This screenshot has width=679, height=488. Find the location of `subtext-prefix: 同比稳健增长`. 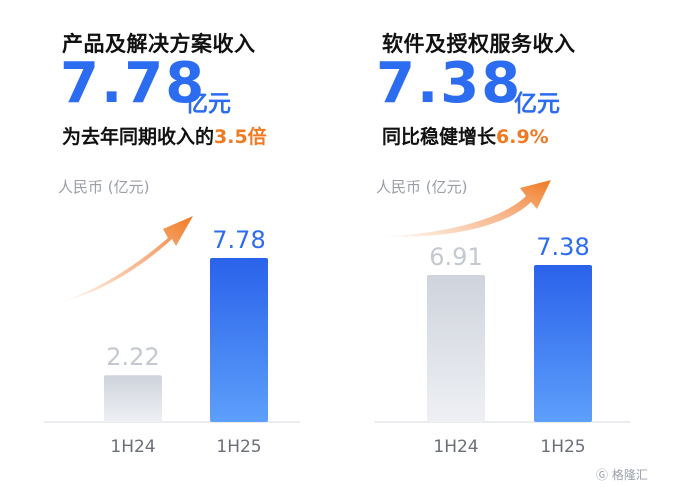

subtext-prefix: 同比稳健增长 is located at coordinates (439, 137).